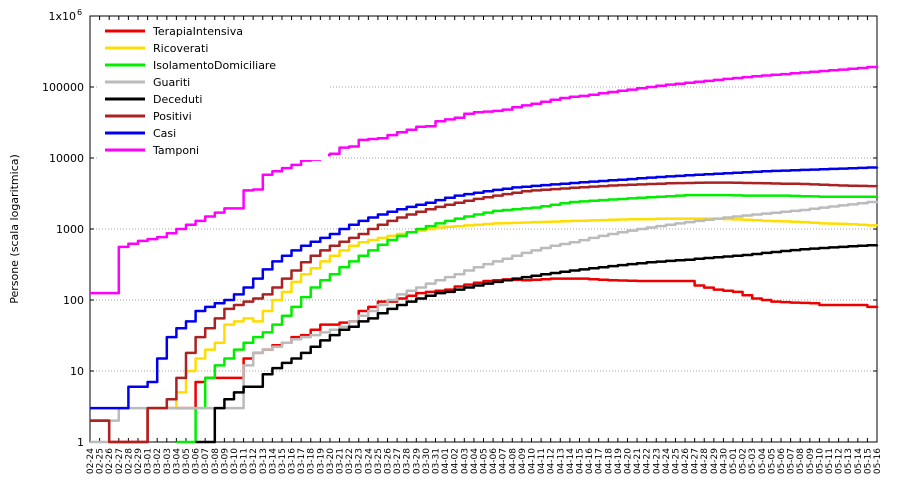  What do you see at coordinates (830, 461) in the screenshot?
I see `x-tick-label: 05-11` at bounding box center [830, 461].